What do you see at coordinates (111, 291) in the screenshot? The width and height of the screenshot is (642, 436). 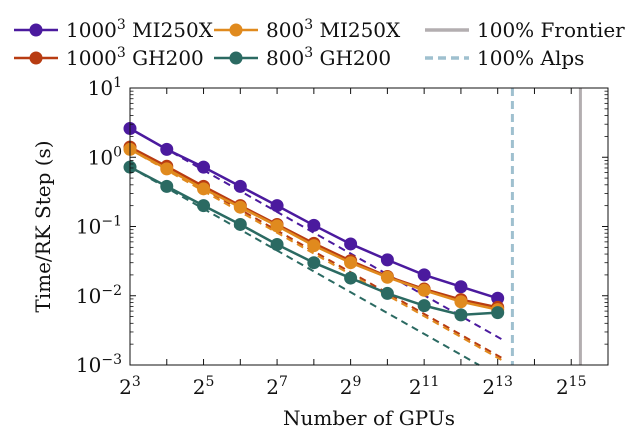 I see `label-superscript: −2` at bounding box center [111, 291].